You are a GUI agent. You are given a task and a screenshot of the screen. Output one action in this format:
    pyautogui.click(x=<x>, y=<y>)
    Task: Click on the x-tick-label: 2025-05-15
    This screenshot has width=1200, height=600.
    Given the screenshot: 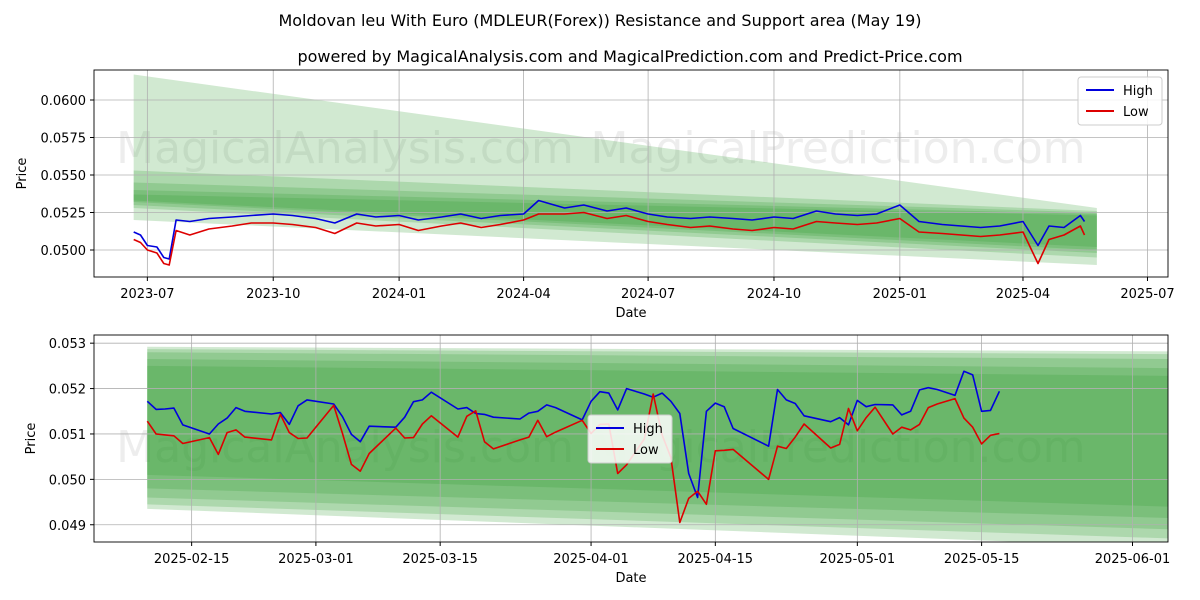 What is the action you would take?
    pyautogui.click(x=982, y=559)
    